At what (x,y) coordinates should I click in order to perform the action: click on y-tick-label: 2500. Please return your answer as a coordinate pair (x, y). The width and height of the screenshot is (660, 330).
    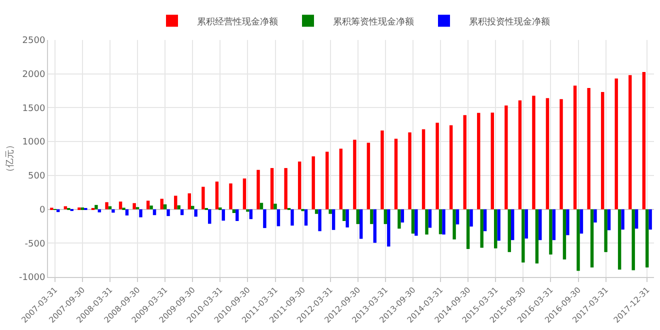
    Looking at the image, I should click on (34, 41).